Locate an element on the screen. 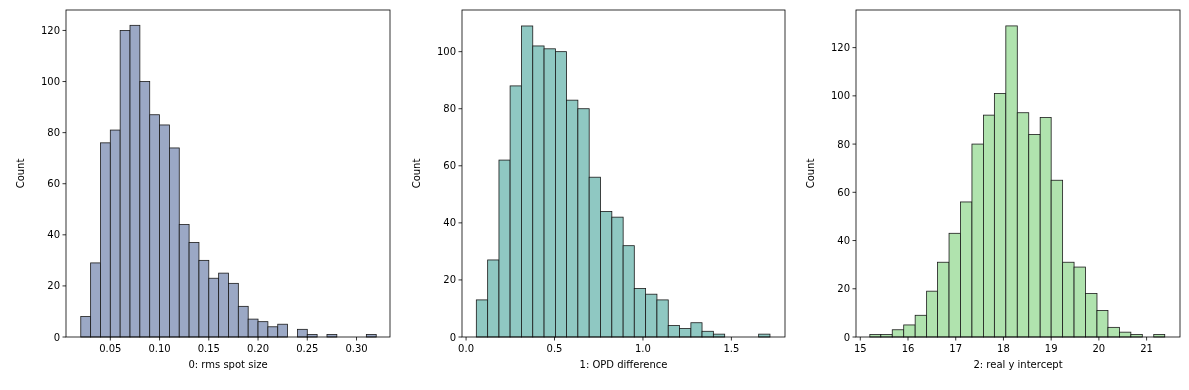  x-axis-title: 2: real y intercept is located at coordinates (1018, 364).